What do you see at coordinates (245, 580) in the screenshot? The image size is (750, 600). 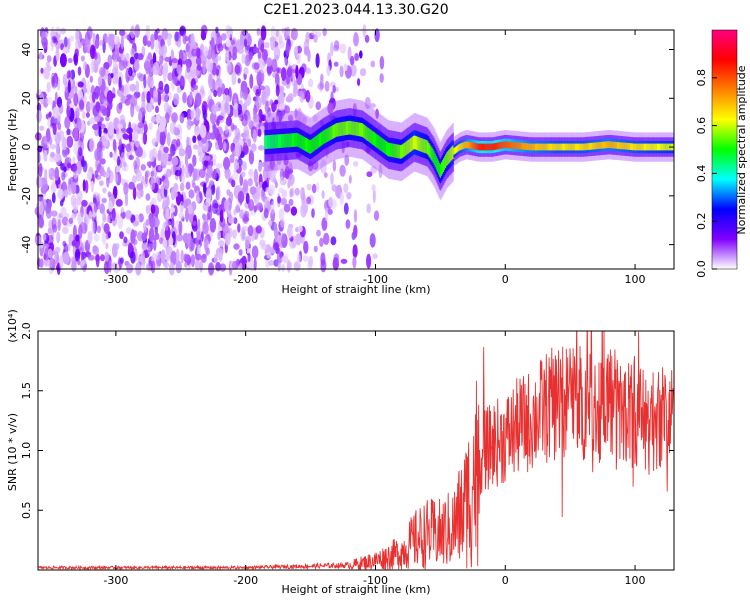 I see `x-tick-label: -200` at bounding box center [245, 580].